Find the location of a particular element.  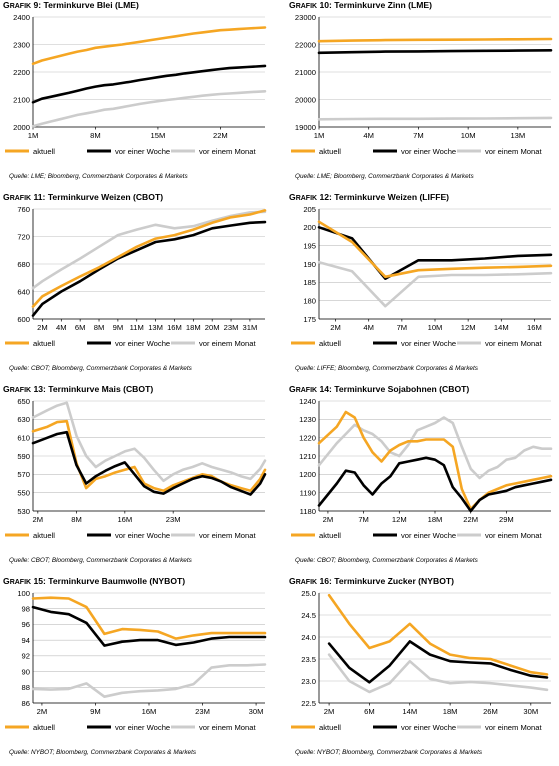

y-tick-label: 96 is located at coordinates (26, 624).